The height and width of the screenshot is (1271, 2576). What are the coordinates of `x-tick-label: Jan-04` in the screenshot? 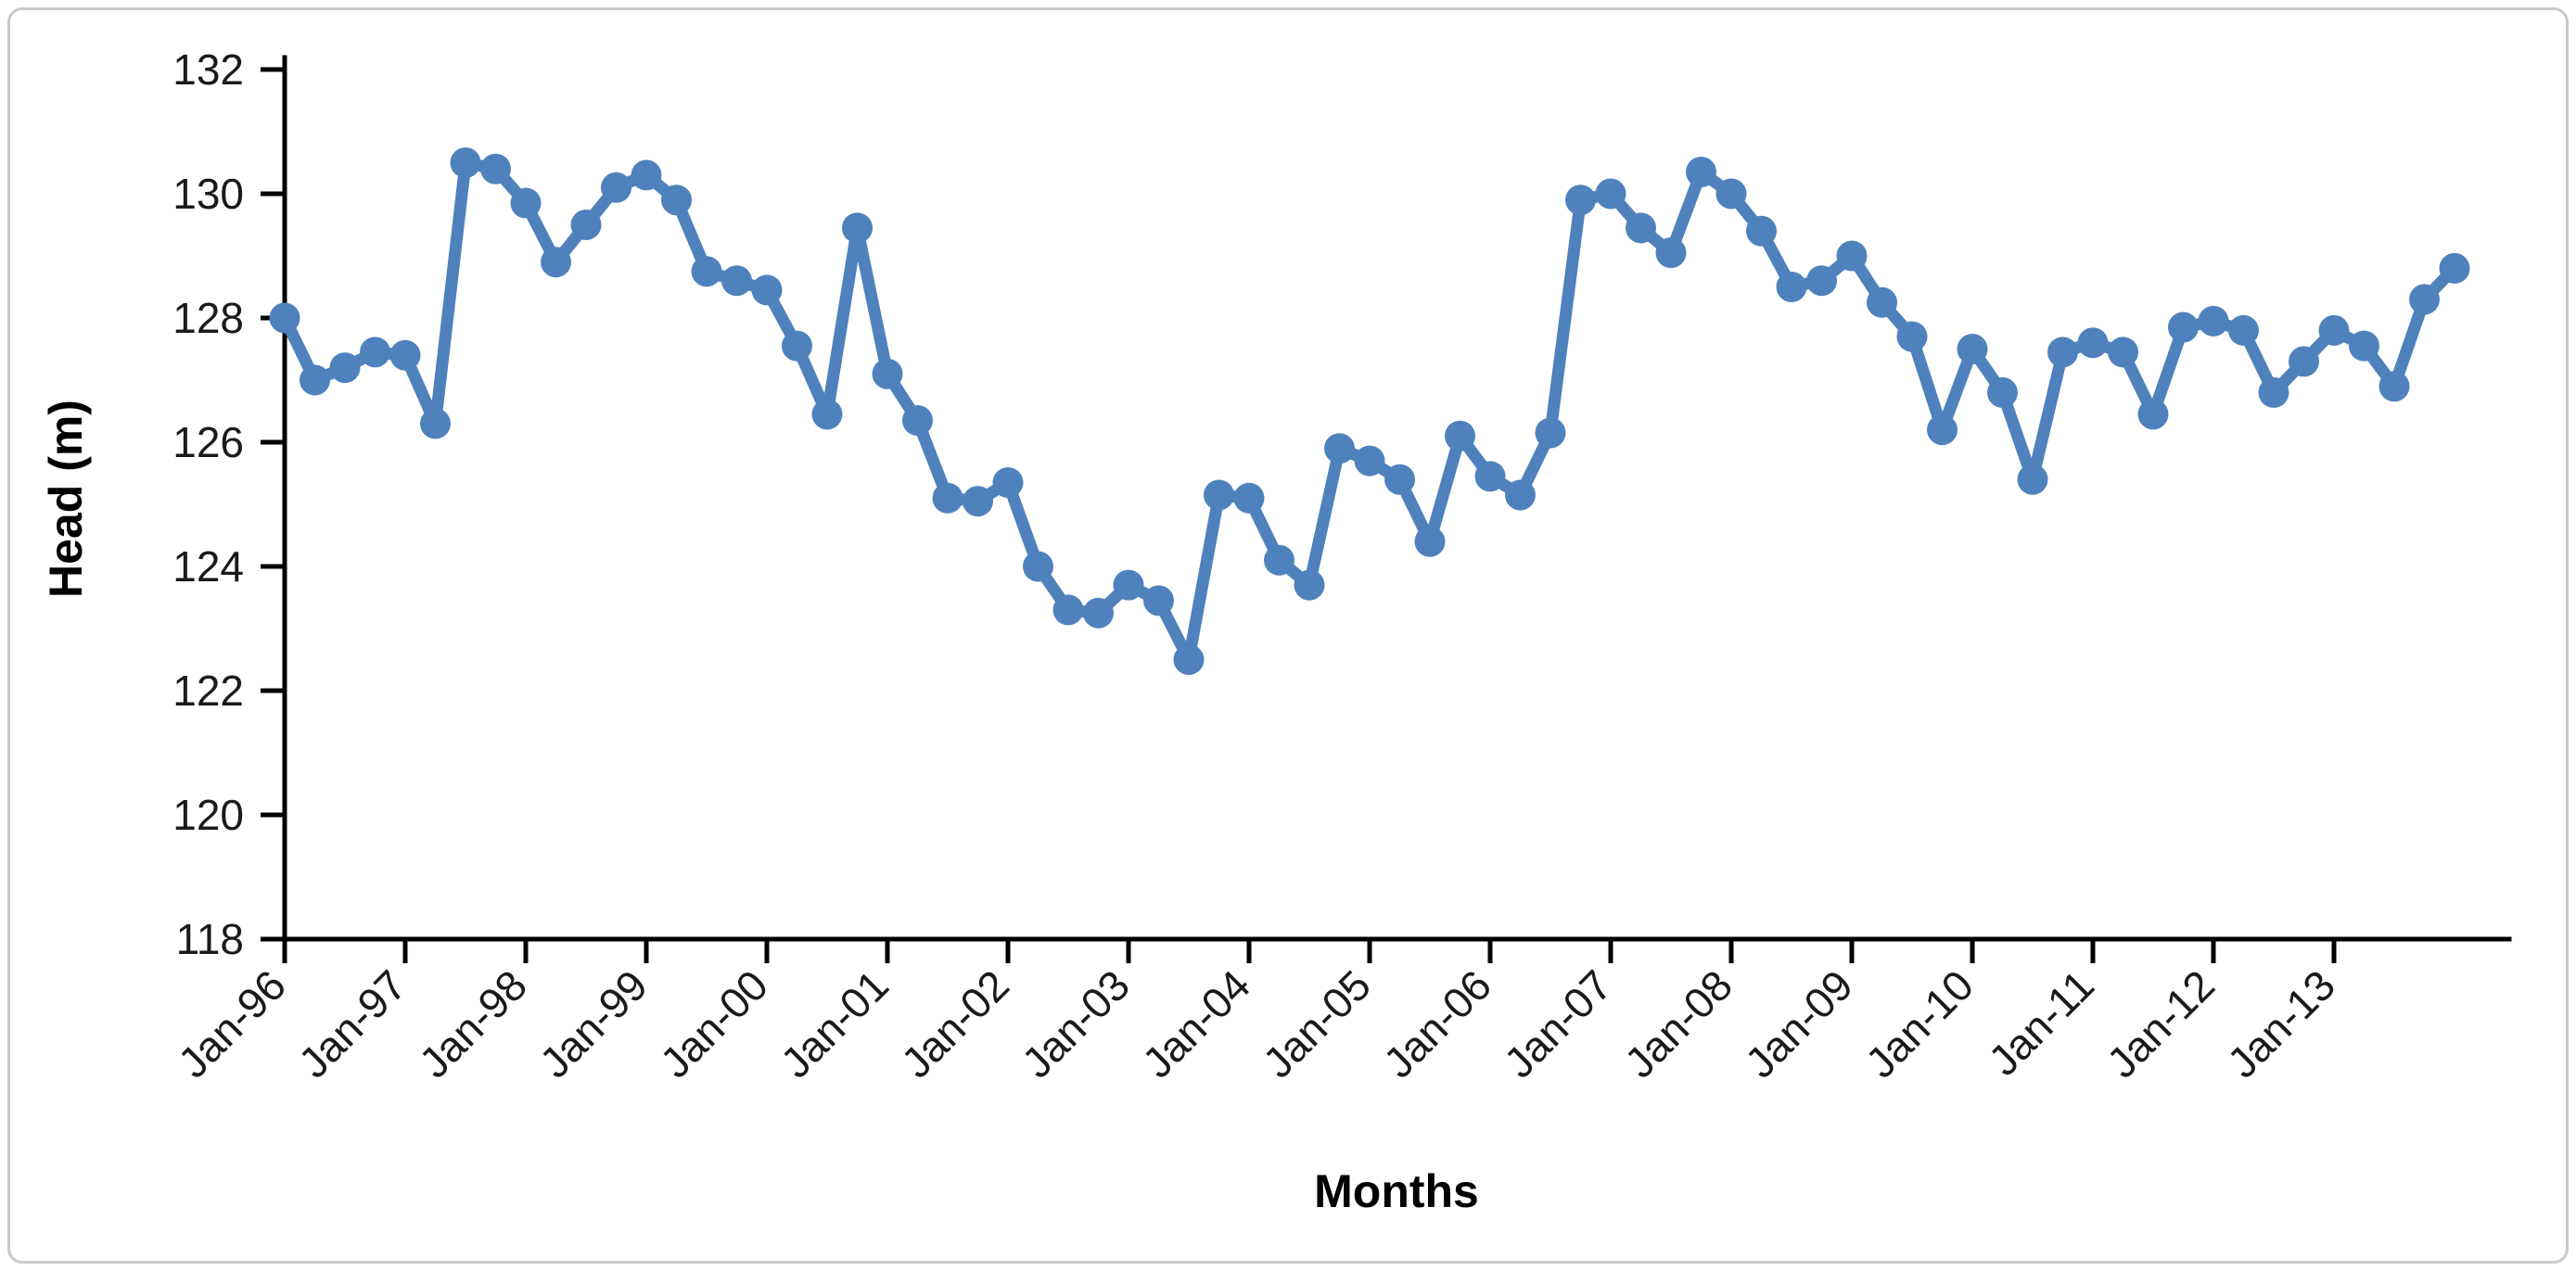 It's located at (1196, 1023).